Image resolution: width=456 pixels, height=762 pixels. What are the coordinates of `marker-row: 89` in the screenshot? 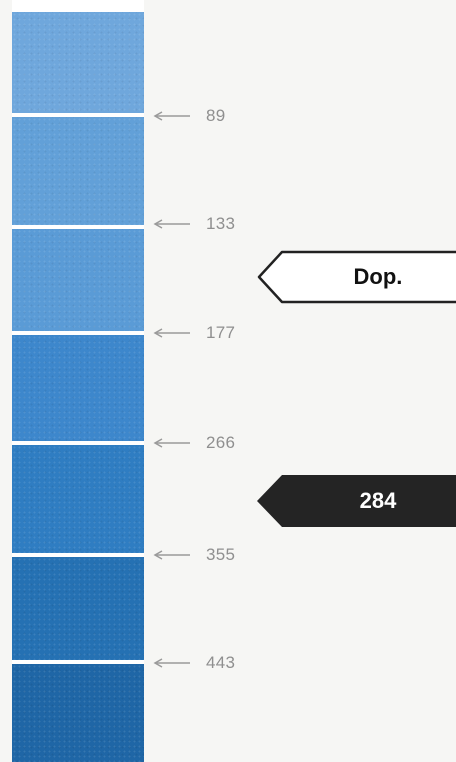 It's located at (189, 116).